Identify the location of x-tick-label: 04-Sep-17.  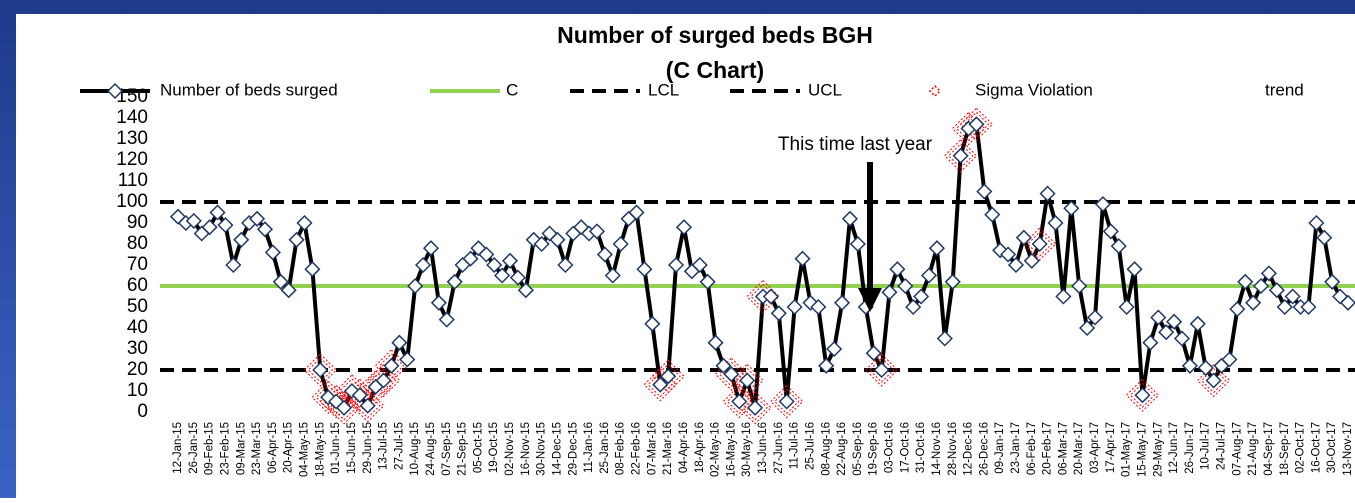
(1269, 449).